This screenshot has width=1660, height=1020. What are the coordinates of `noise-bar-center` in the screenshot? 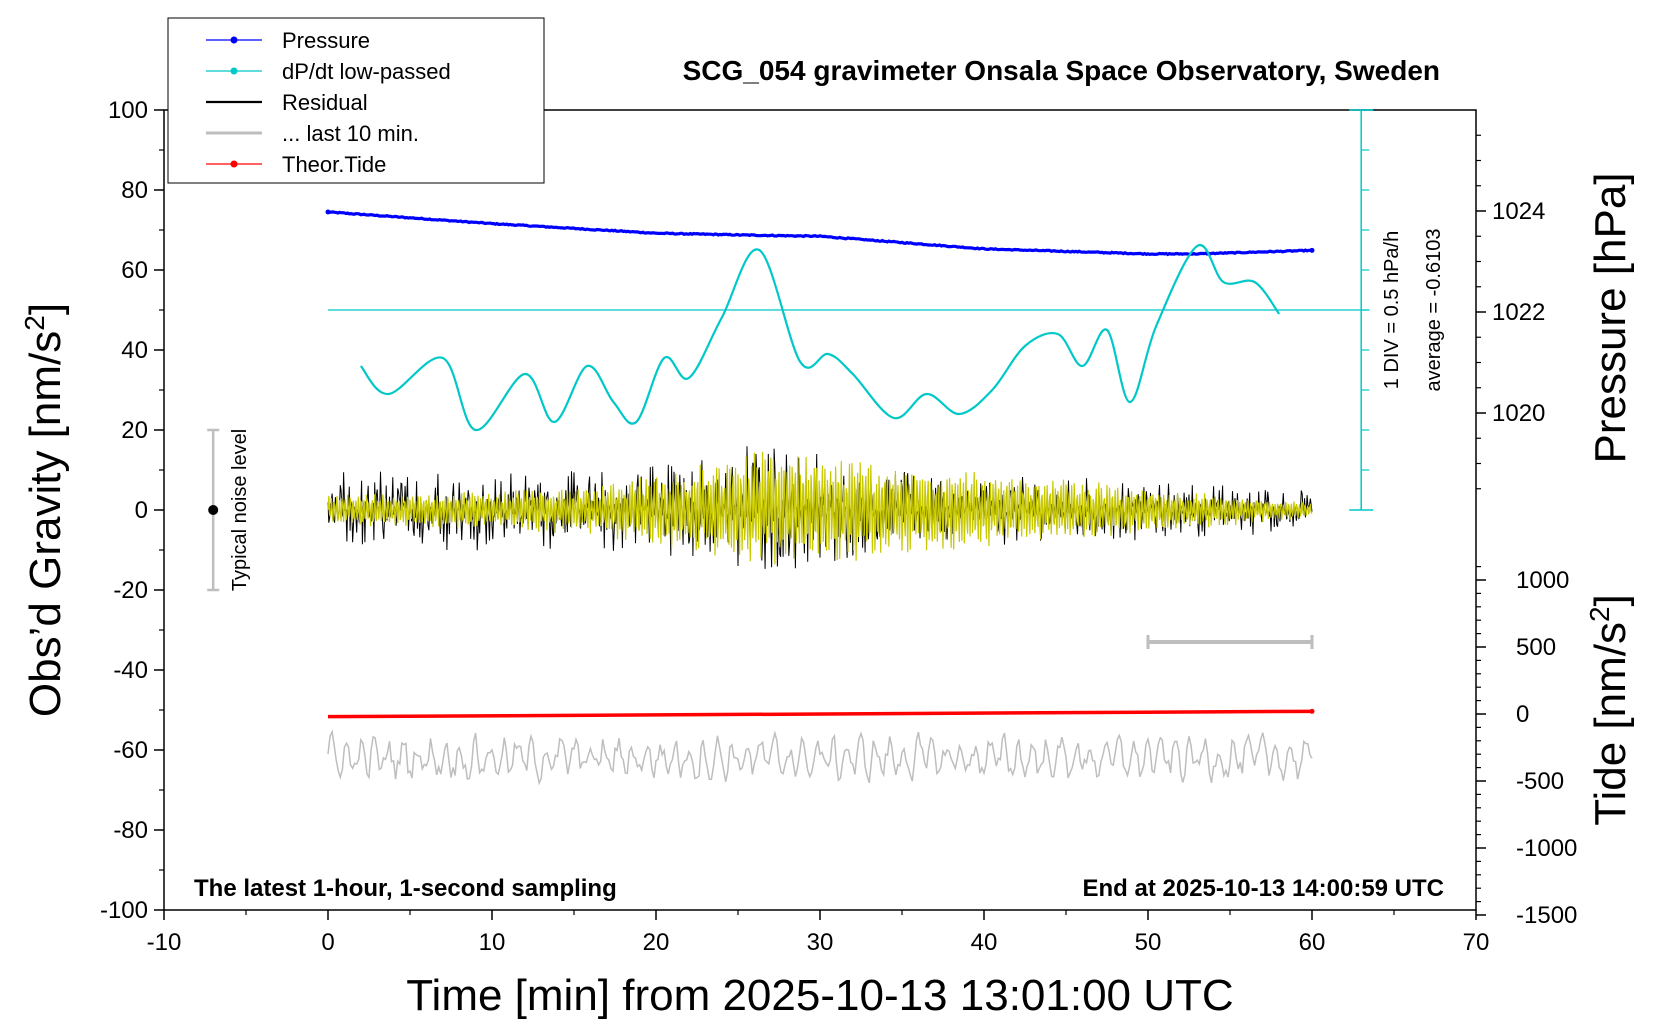 It's located at (213, 510).